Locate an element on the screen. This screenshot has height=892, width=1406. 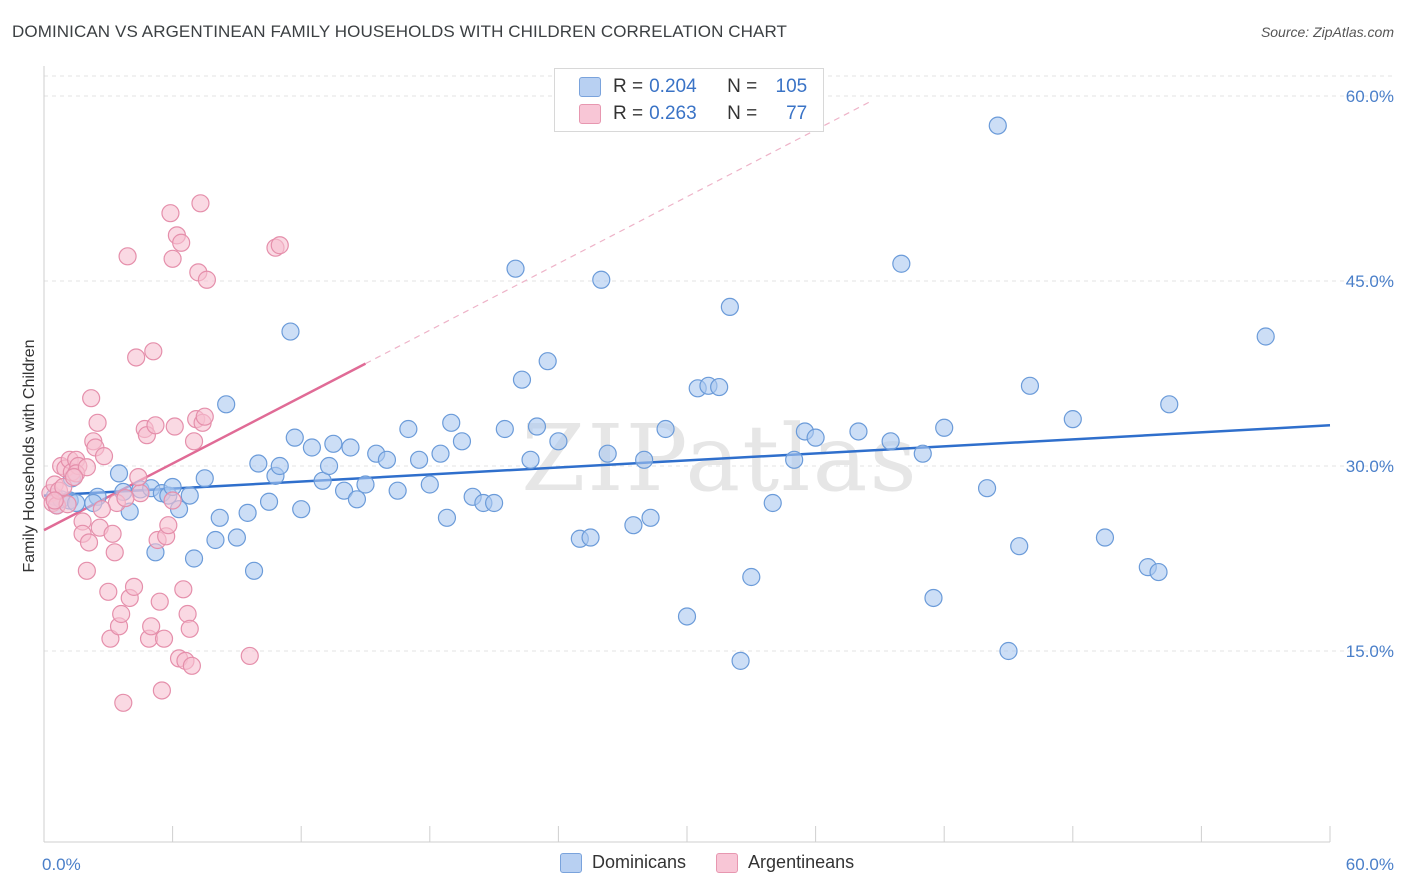
series-legend: Dominicans Argentineans is located at coordinates (722, 862).